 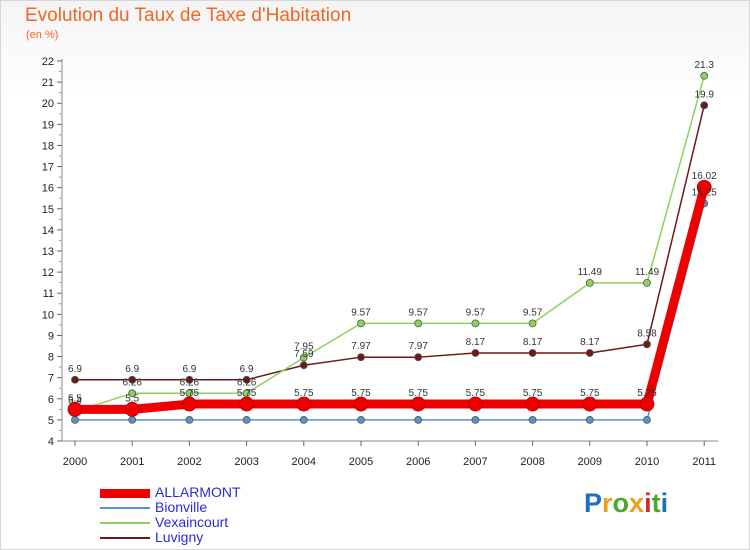 I want to click on legend-label: Bionville, so click(x=181, y=507).